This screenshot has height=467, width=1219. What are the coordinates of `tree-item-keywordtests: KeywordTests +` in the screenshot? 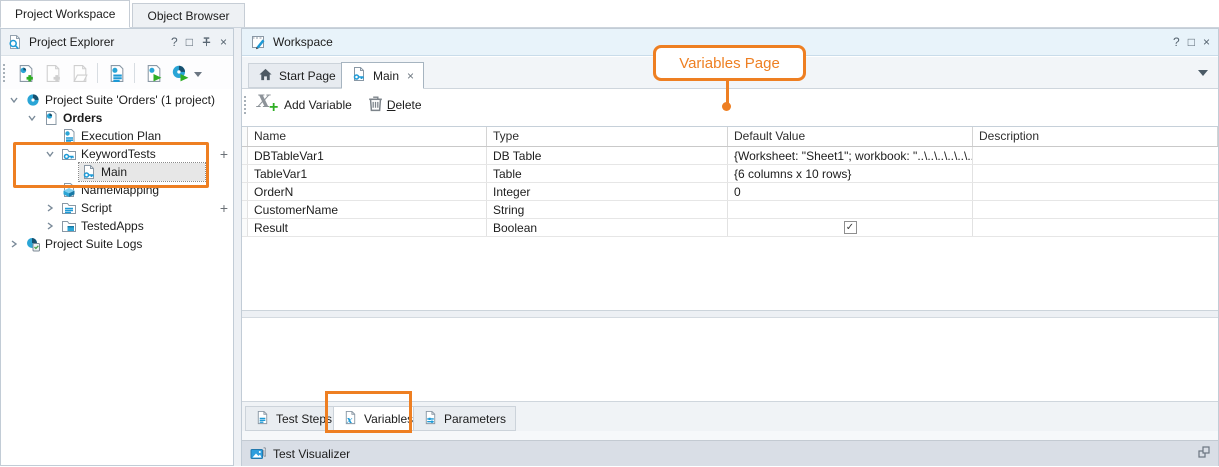 It's located at (117, 154).